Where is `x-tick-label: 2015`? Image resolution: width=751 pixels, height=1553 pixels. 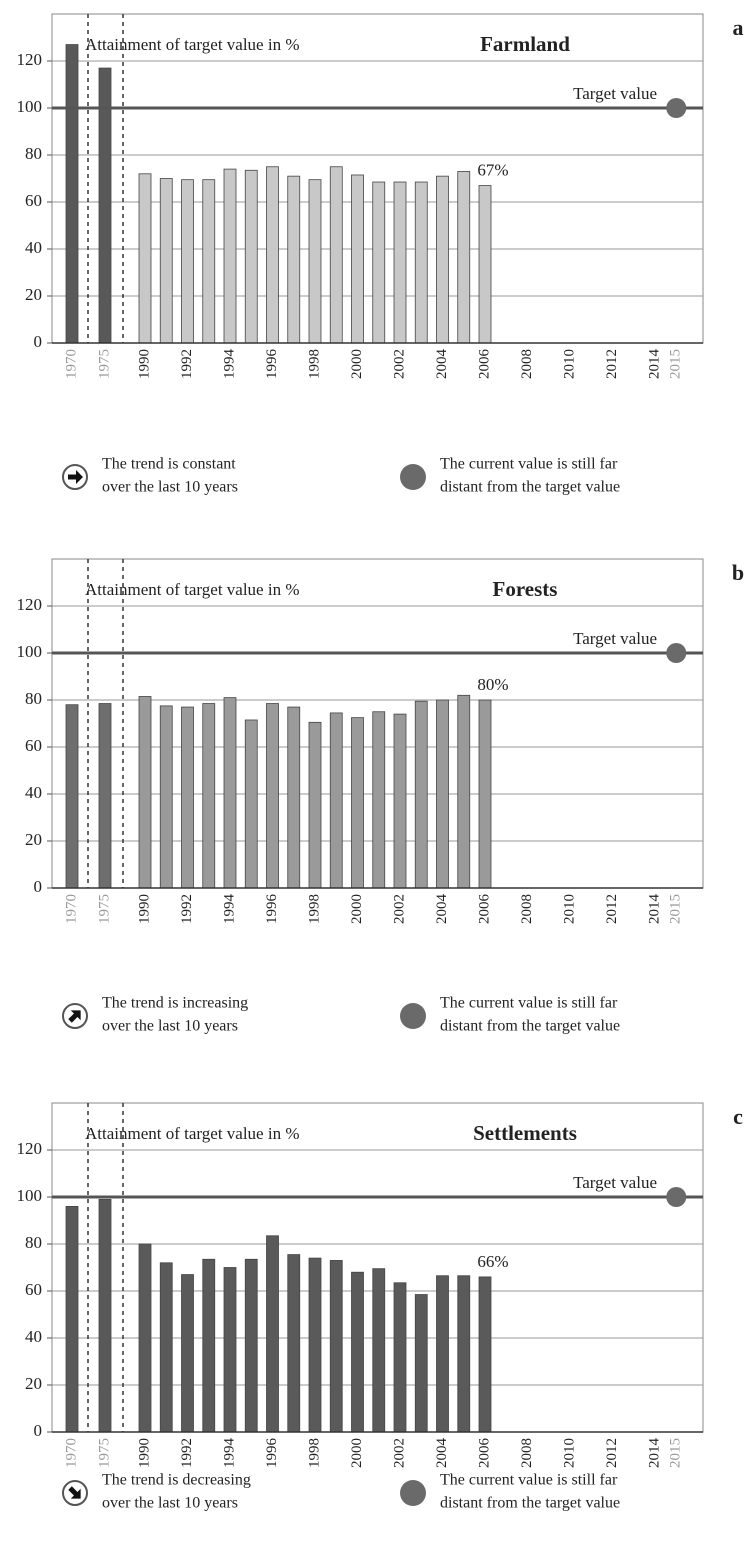 x-tick-label: 2015 is located at coordinates (676, 1453).